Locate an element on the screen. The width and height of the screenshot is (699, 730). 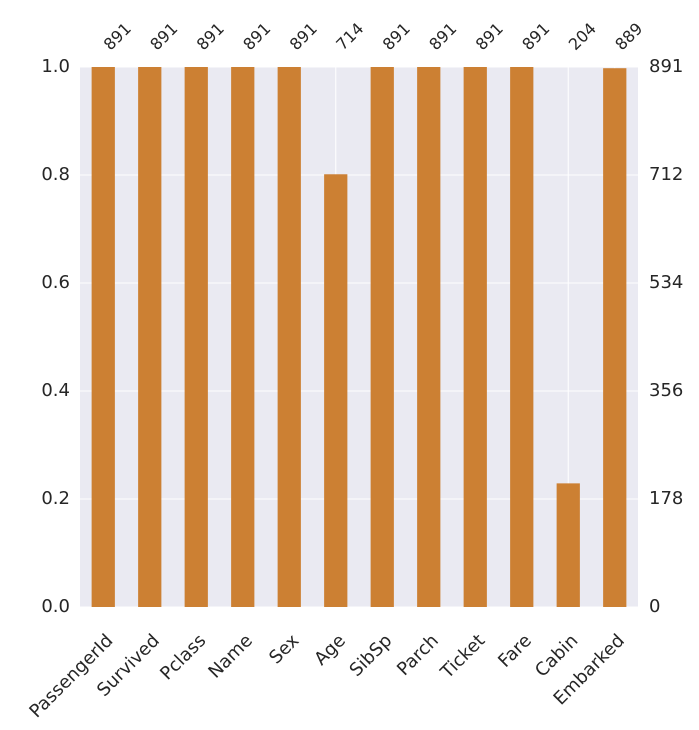
count-label: 204 is located at coordinates (582, 36).